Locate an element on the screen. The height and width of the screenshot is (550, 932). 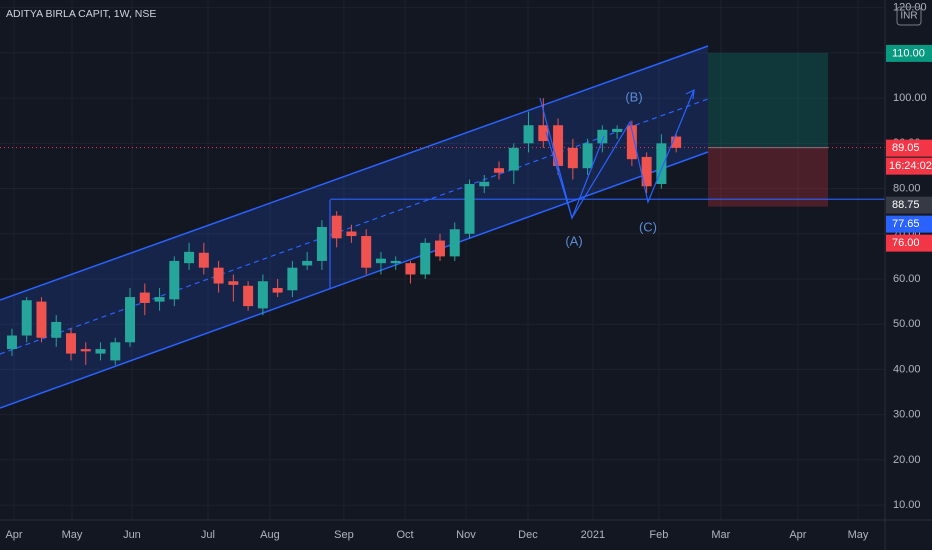
currency: INR is located at coordinates (908, 16).